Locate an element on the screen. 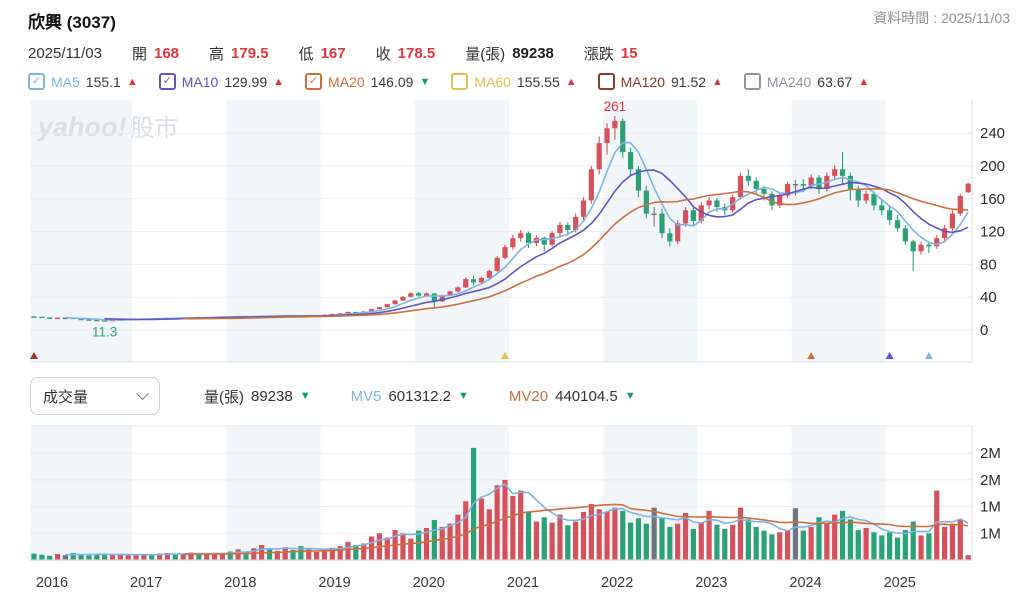 This screenshot has height=604, width=1036. quote-date: 2025/11/03 is located at coordinates (65, 53).